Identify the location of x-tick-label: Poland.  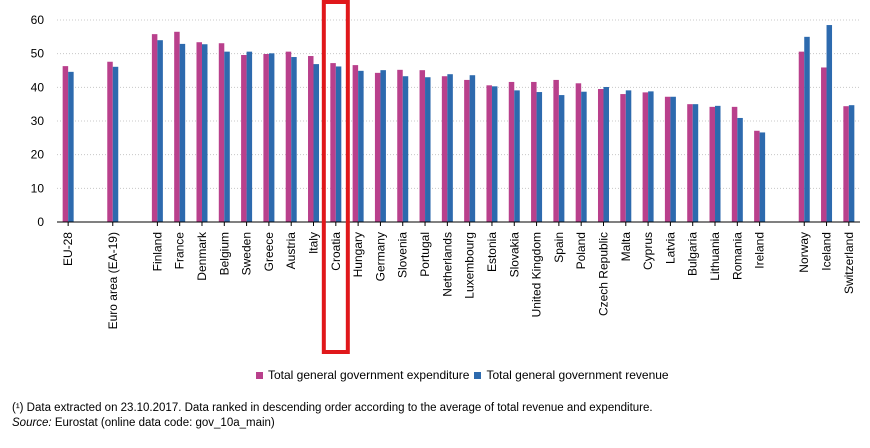
(581, 250).